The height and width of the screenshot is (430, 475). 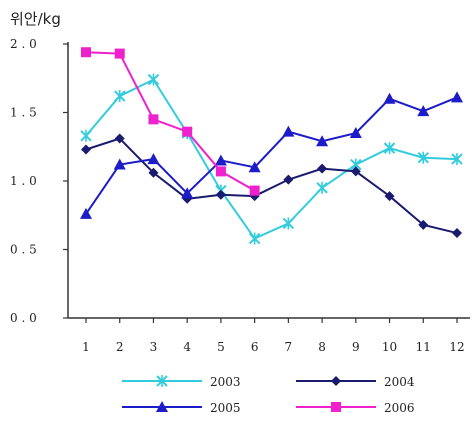 What do you see at coordinates (221, 347) in the screenshot?
I see `x-tick-label: 5` at bounding box center [221, 347].